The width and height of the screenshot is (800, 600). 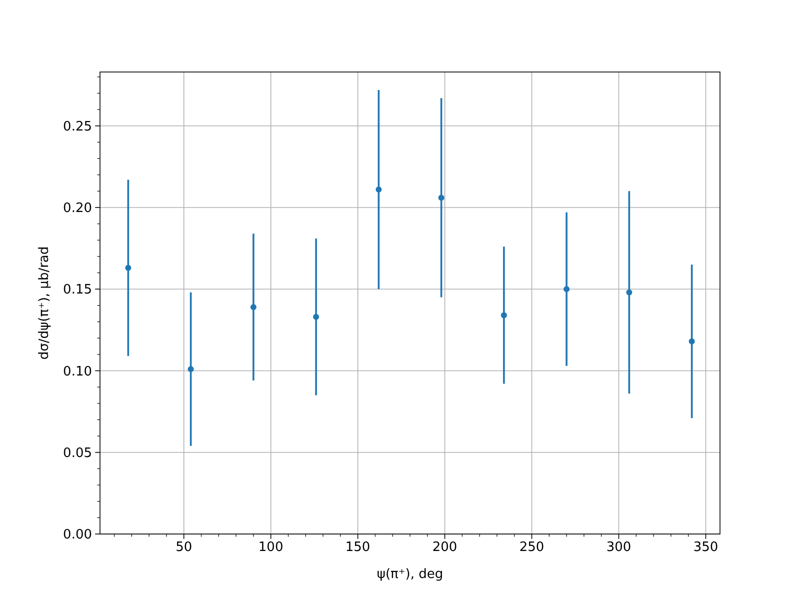 I want to click on x-tick-label: 200, so click(x=445, y=547).